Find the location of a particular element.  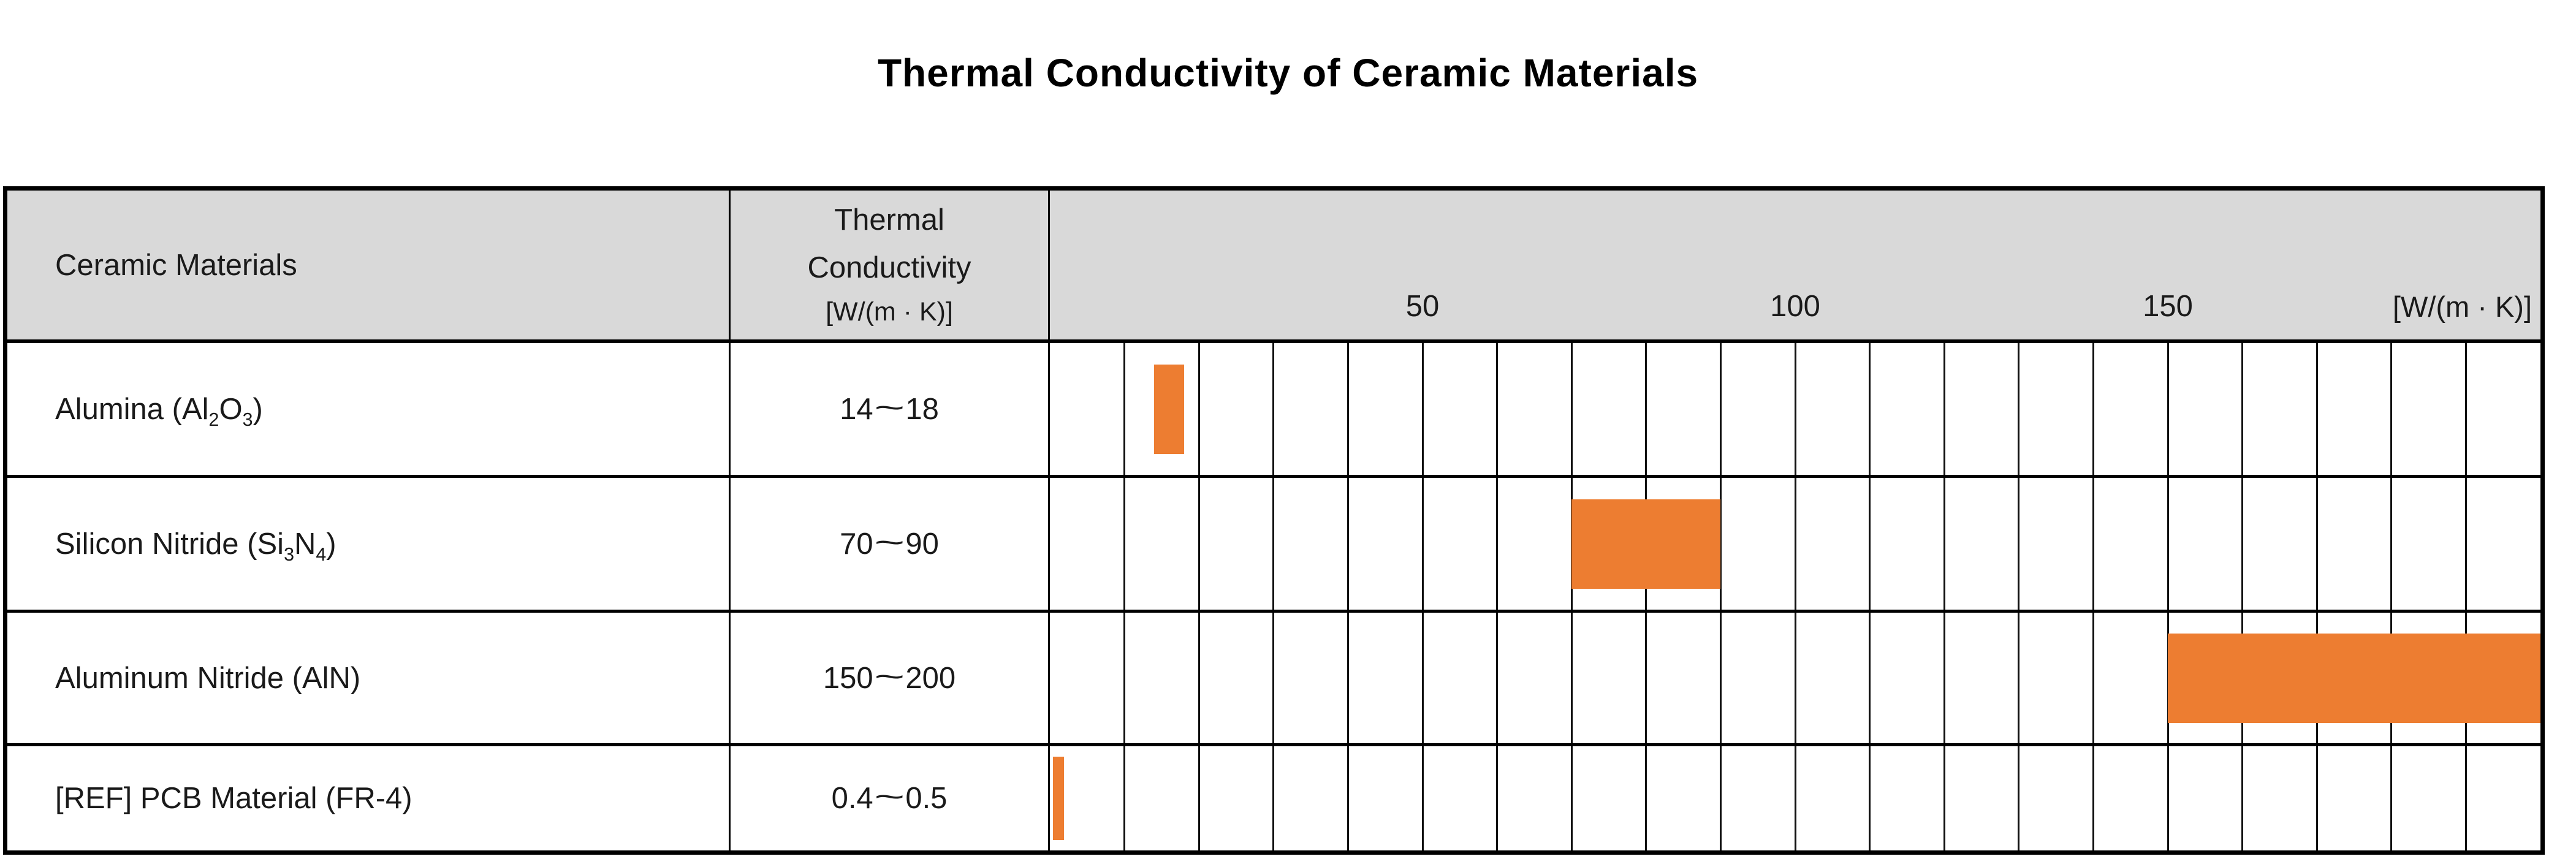

header-line-conductivity: Conductivity is located at coordinates (889, 268).